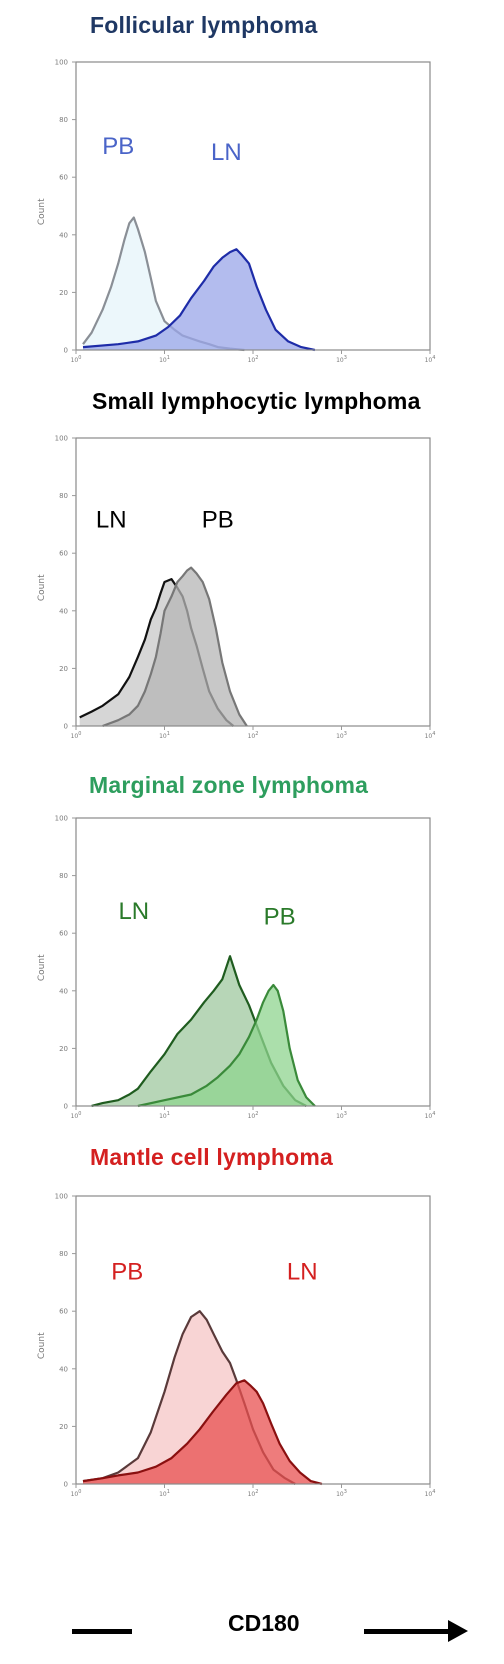 This screenshot has height=1664, width=504. What do you see at coordinates (256, 401) in the screenshot?
I see `chart-title-sll: Small lymphocytic lymphoma` at bounding box center [256, 401].